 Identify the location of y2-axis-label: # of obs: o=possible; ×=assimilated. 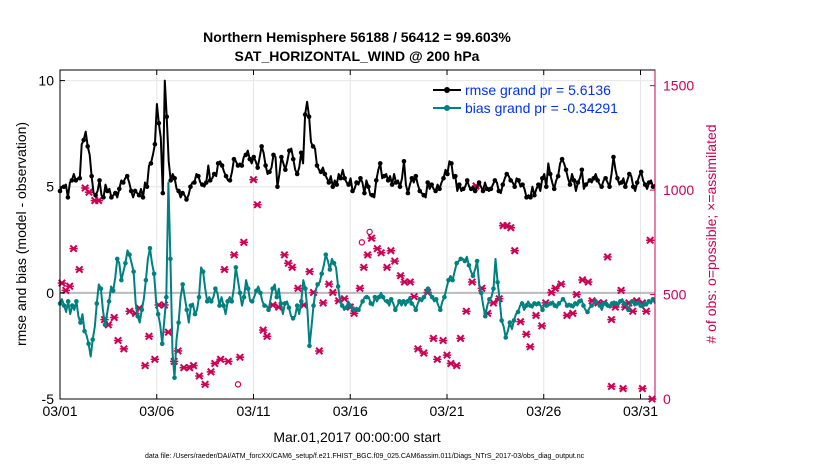
(711, 233).